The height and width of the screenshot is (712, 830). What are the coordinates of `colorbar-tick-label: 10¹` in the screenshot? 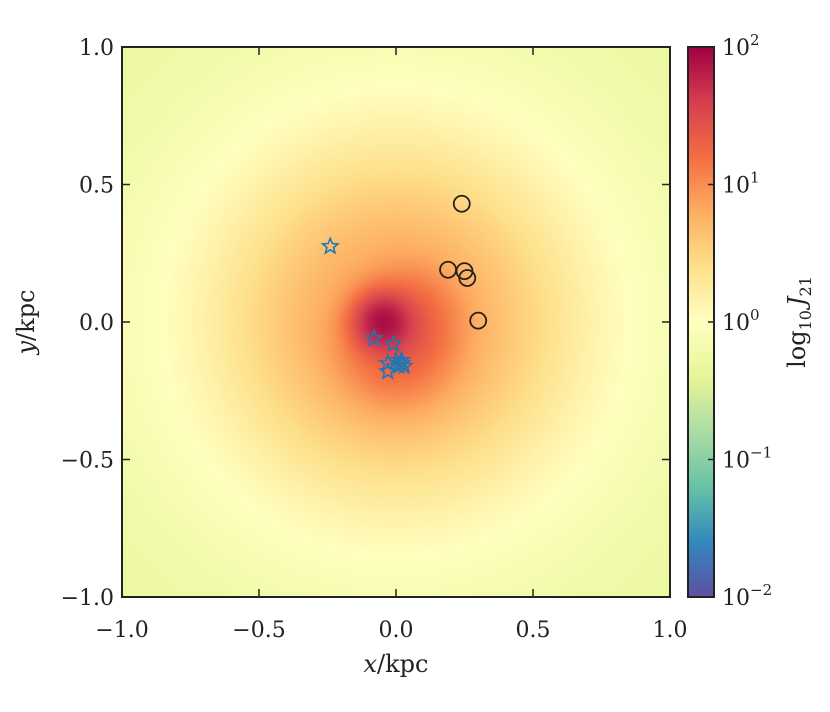 It's located at (741, 184).